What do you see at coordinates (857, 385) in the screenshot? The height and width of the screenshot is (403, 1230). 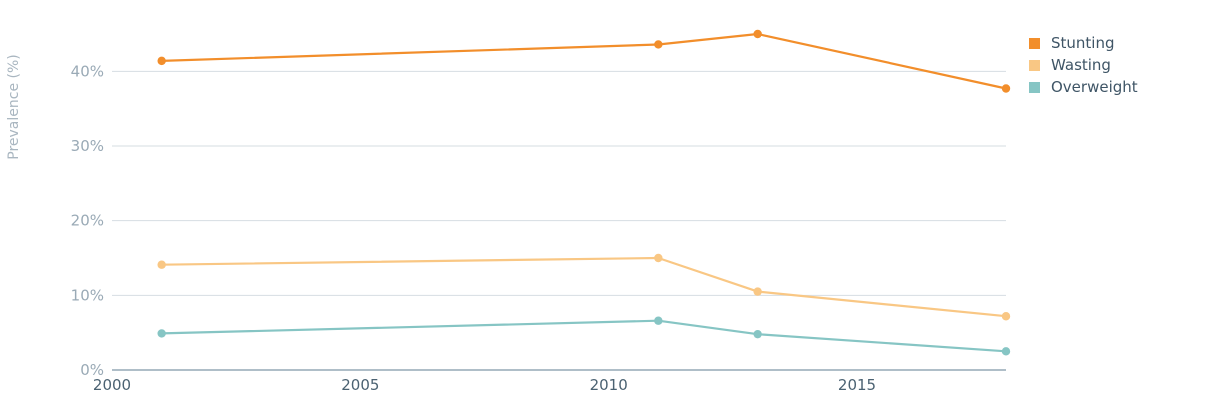 I see `x-tick-label: 2015` at bounding box center [857, 385].